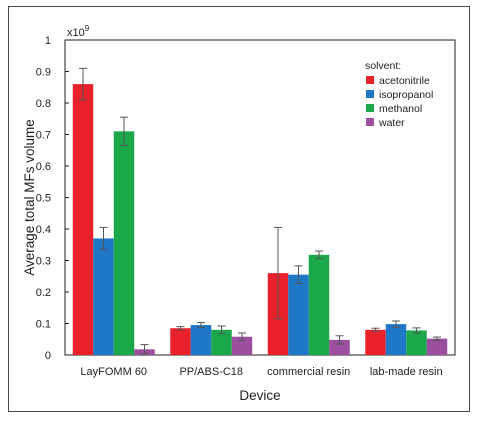 This screenshot has width=480, height=424. I want to click on y-axis-title: Average total MFs volume, so click(29, 197).